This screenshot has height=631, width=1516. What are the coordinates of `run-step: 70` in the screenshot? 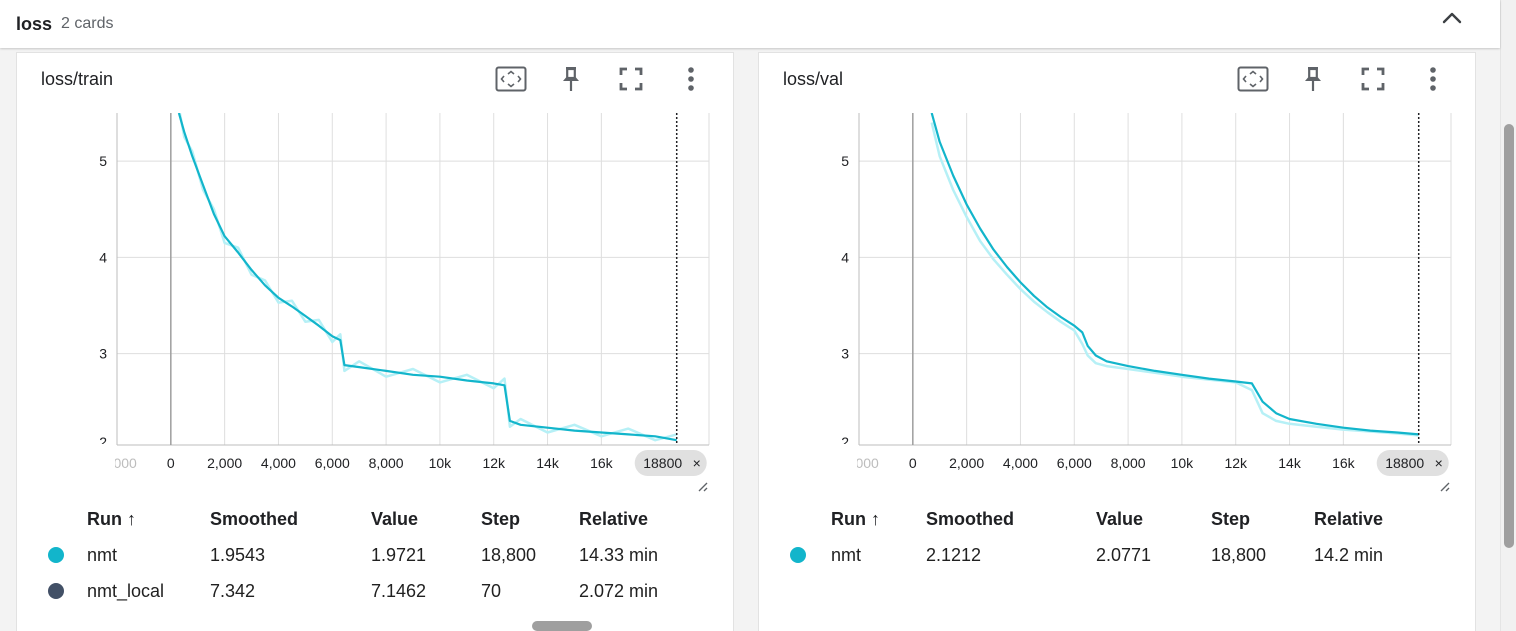 It's located at (491, 591).